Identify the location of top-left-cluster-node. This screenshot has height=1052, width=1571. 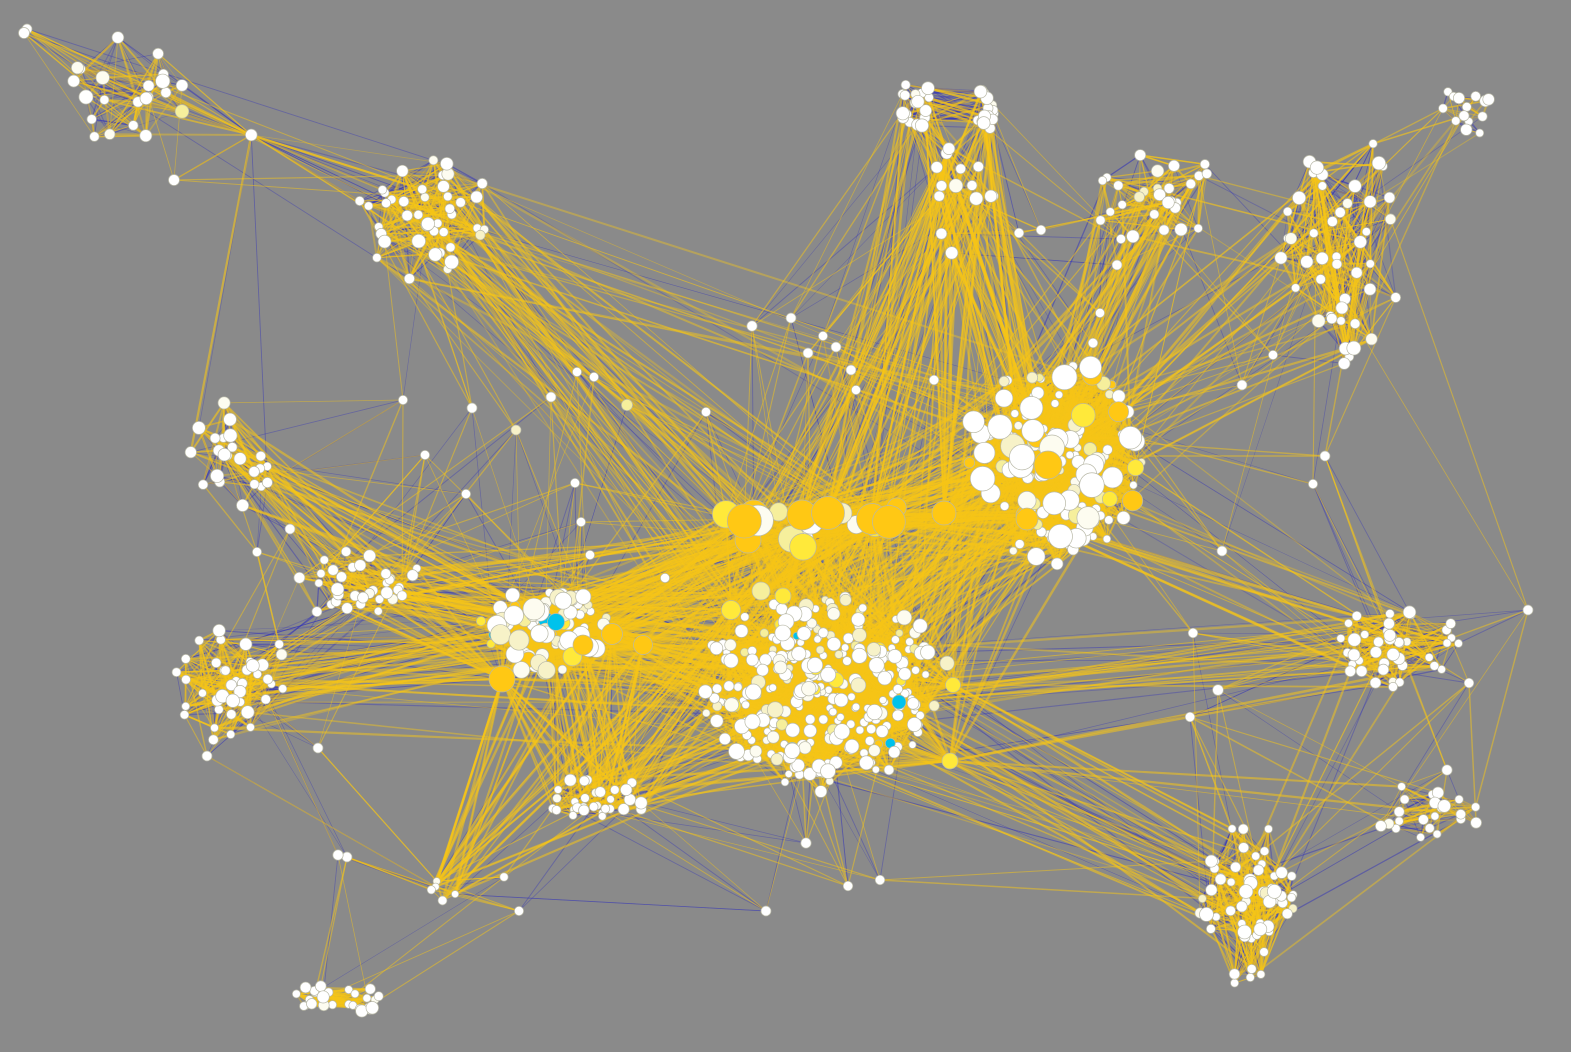
(110, 134).